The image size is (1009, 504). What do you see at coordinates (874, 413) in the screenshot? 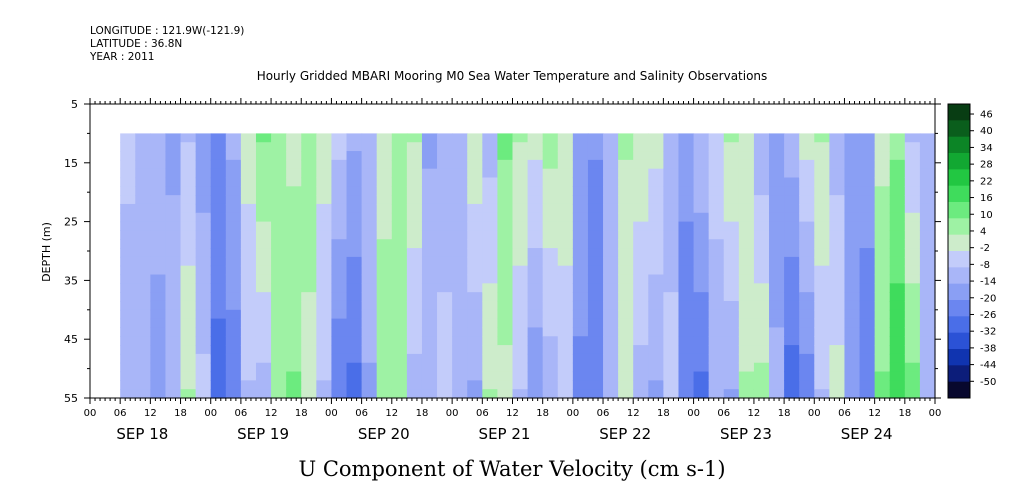
I see `x-hour-label: 12` at bounding box center [874, 413].